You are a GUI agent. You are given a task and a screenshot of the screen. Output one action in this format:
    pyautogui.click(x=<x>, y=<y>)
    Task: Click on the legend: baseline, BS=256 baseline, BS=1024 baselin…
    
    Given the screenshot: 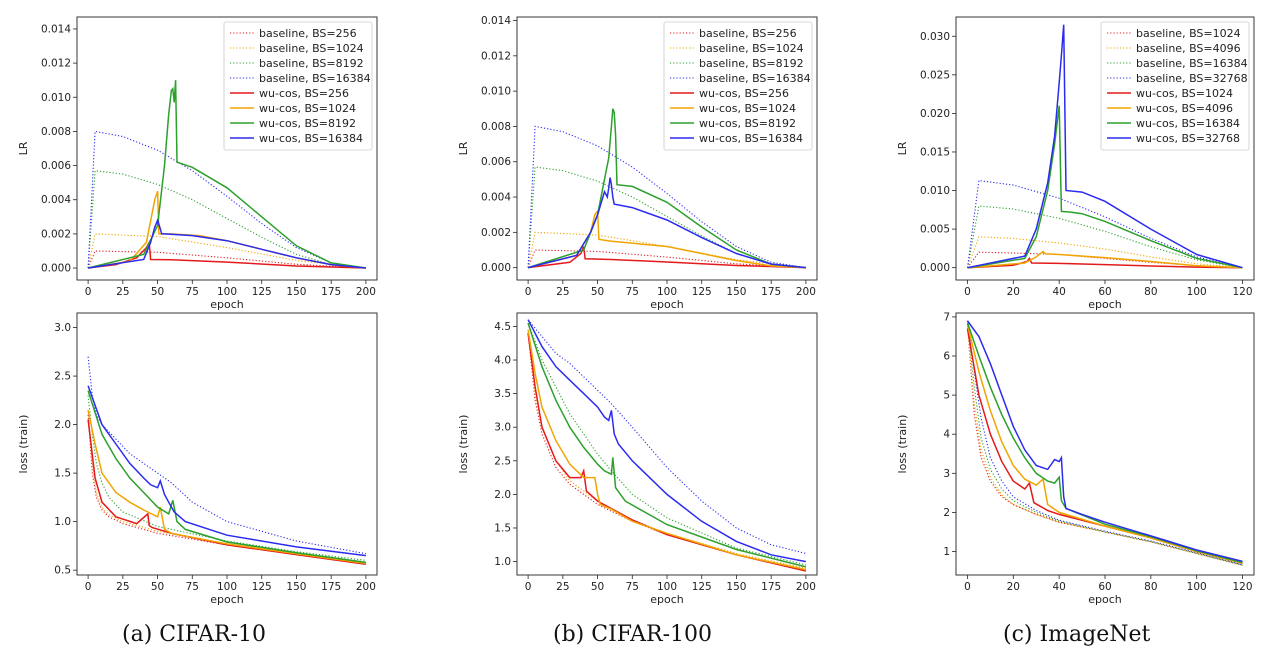 What is the action you would take?
    pyautogui.click(x=298, y=86)
    